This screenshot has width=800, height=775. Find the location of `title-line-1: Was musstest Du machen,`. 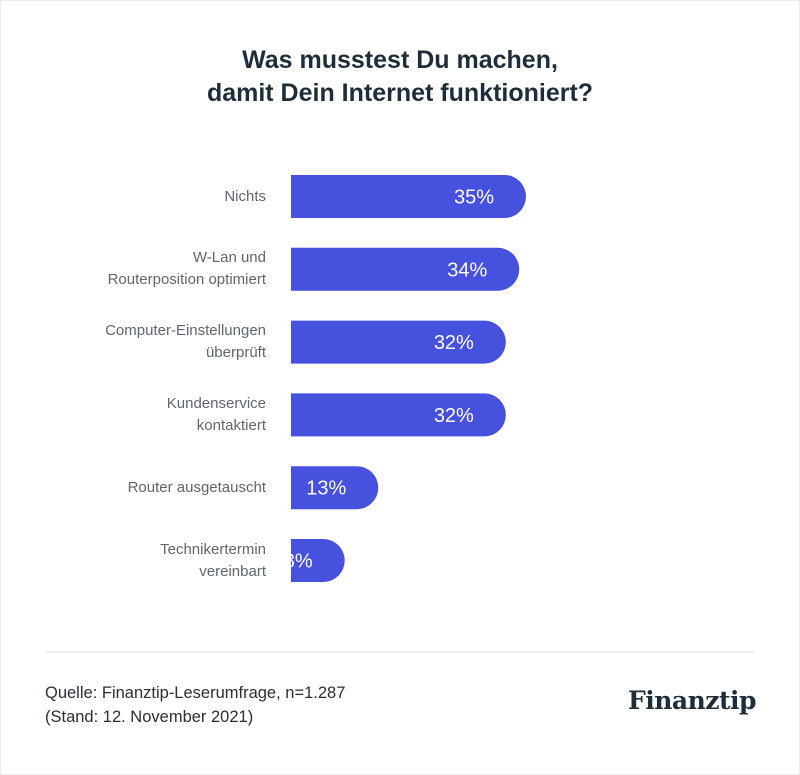

title-line-1: Was musstest Du machen, is located at coordinates (400, 60).